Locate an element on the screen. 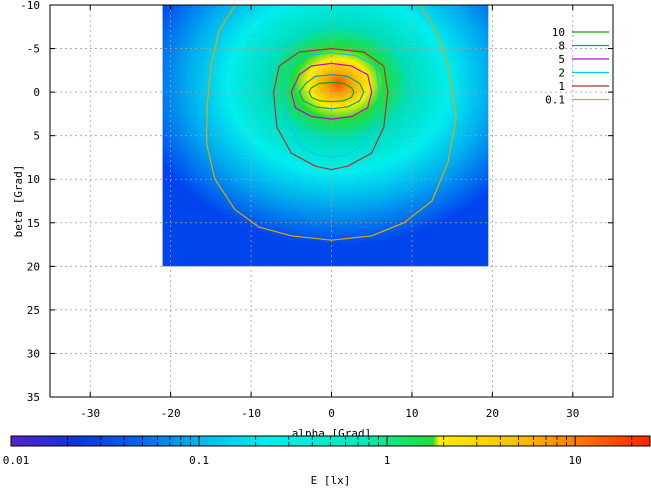  x-tick-label: 0 is located at coordinates (331, 413).